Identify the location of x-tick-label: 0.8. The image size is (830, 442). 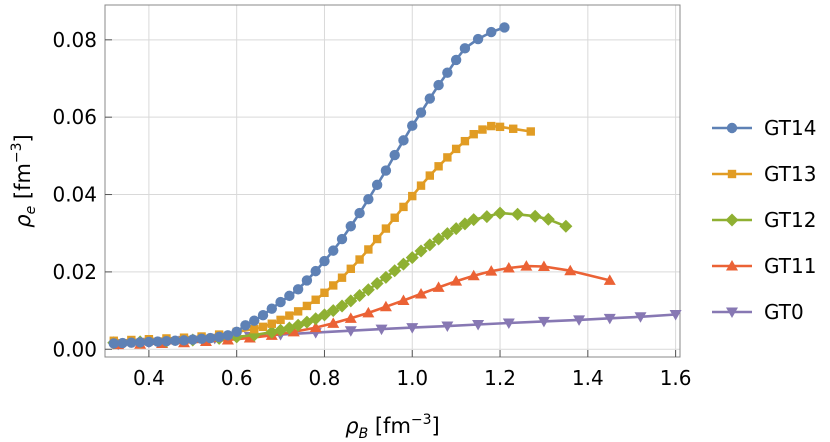
(325, 378).